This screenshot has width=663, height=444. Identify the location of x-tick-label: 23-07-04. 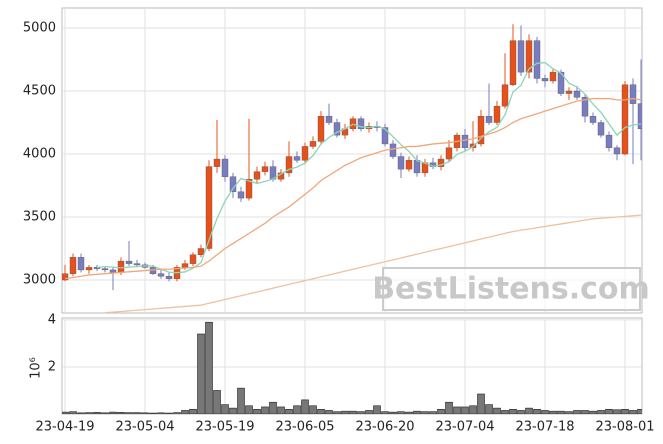
(464, 427).